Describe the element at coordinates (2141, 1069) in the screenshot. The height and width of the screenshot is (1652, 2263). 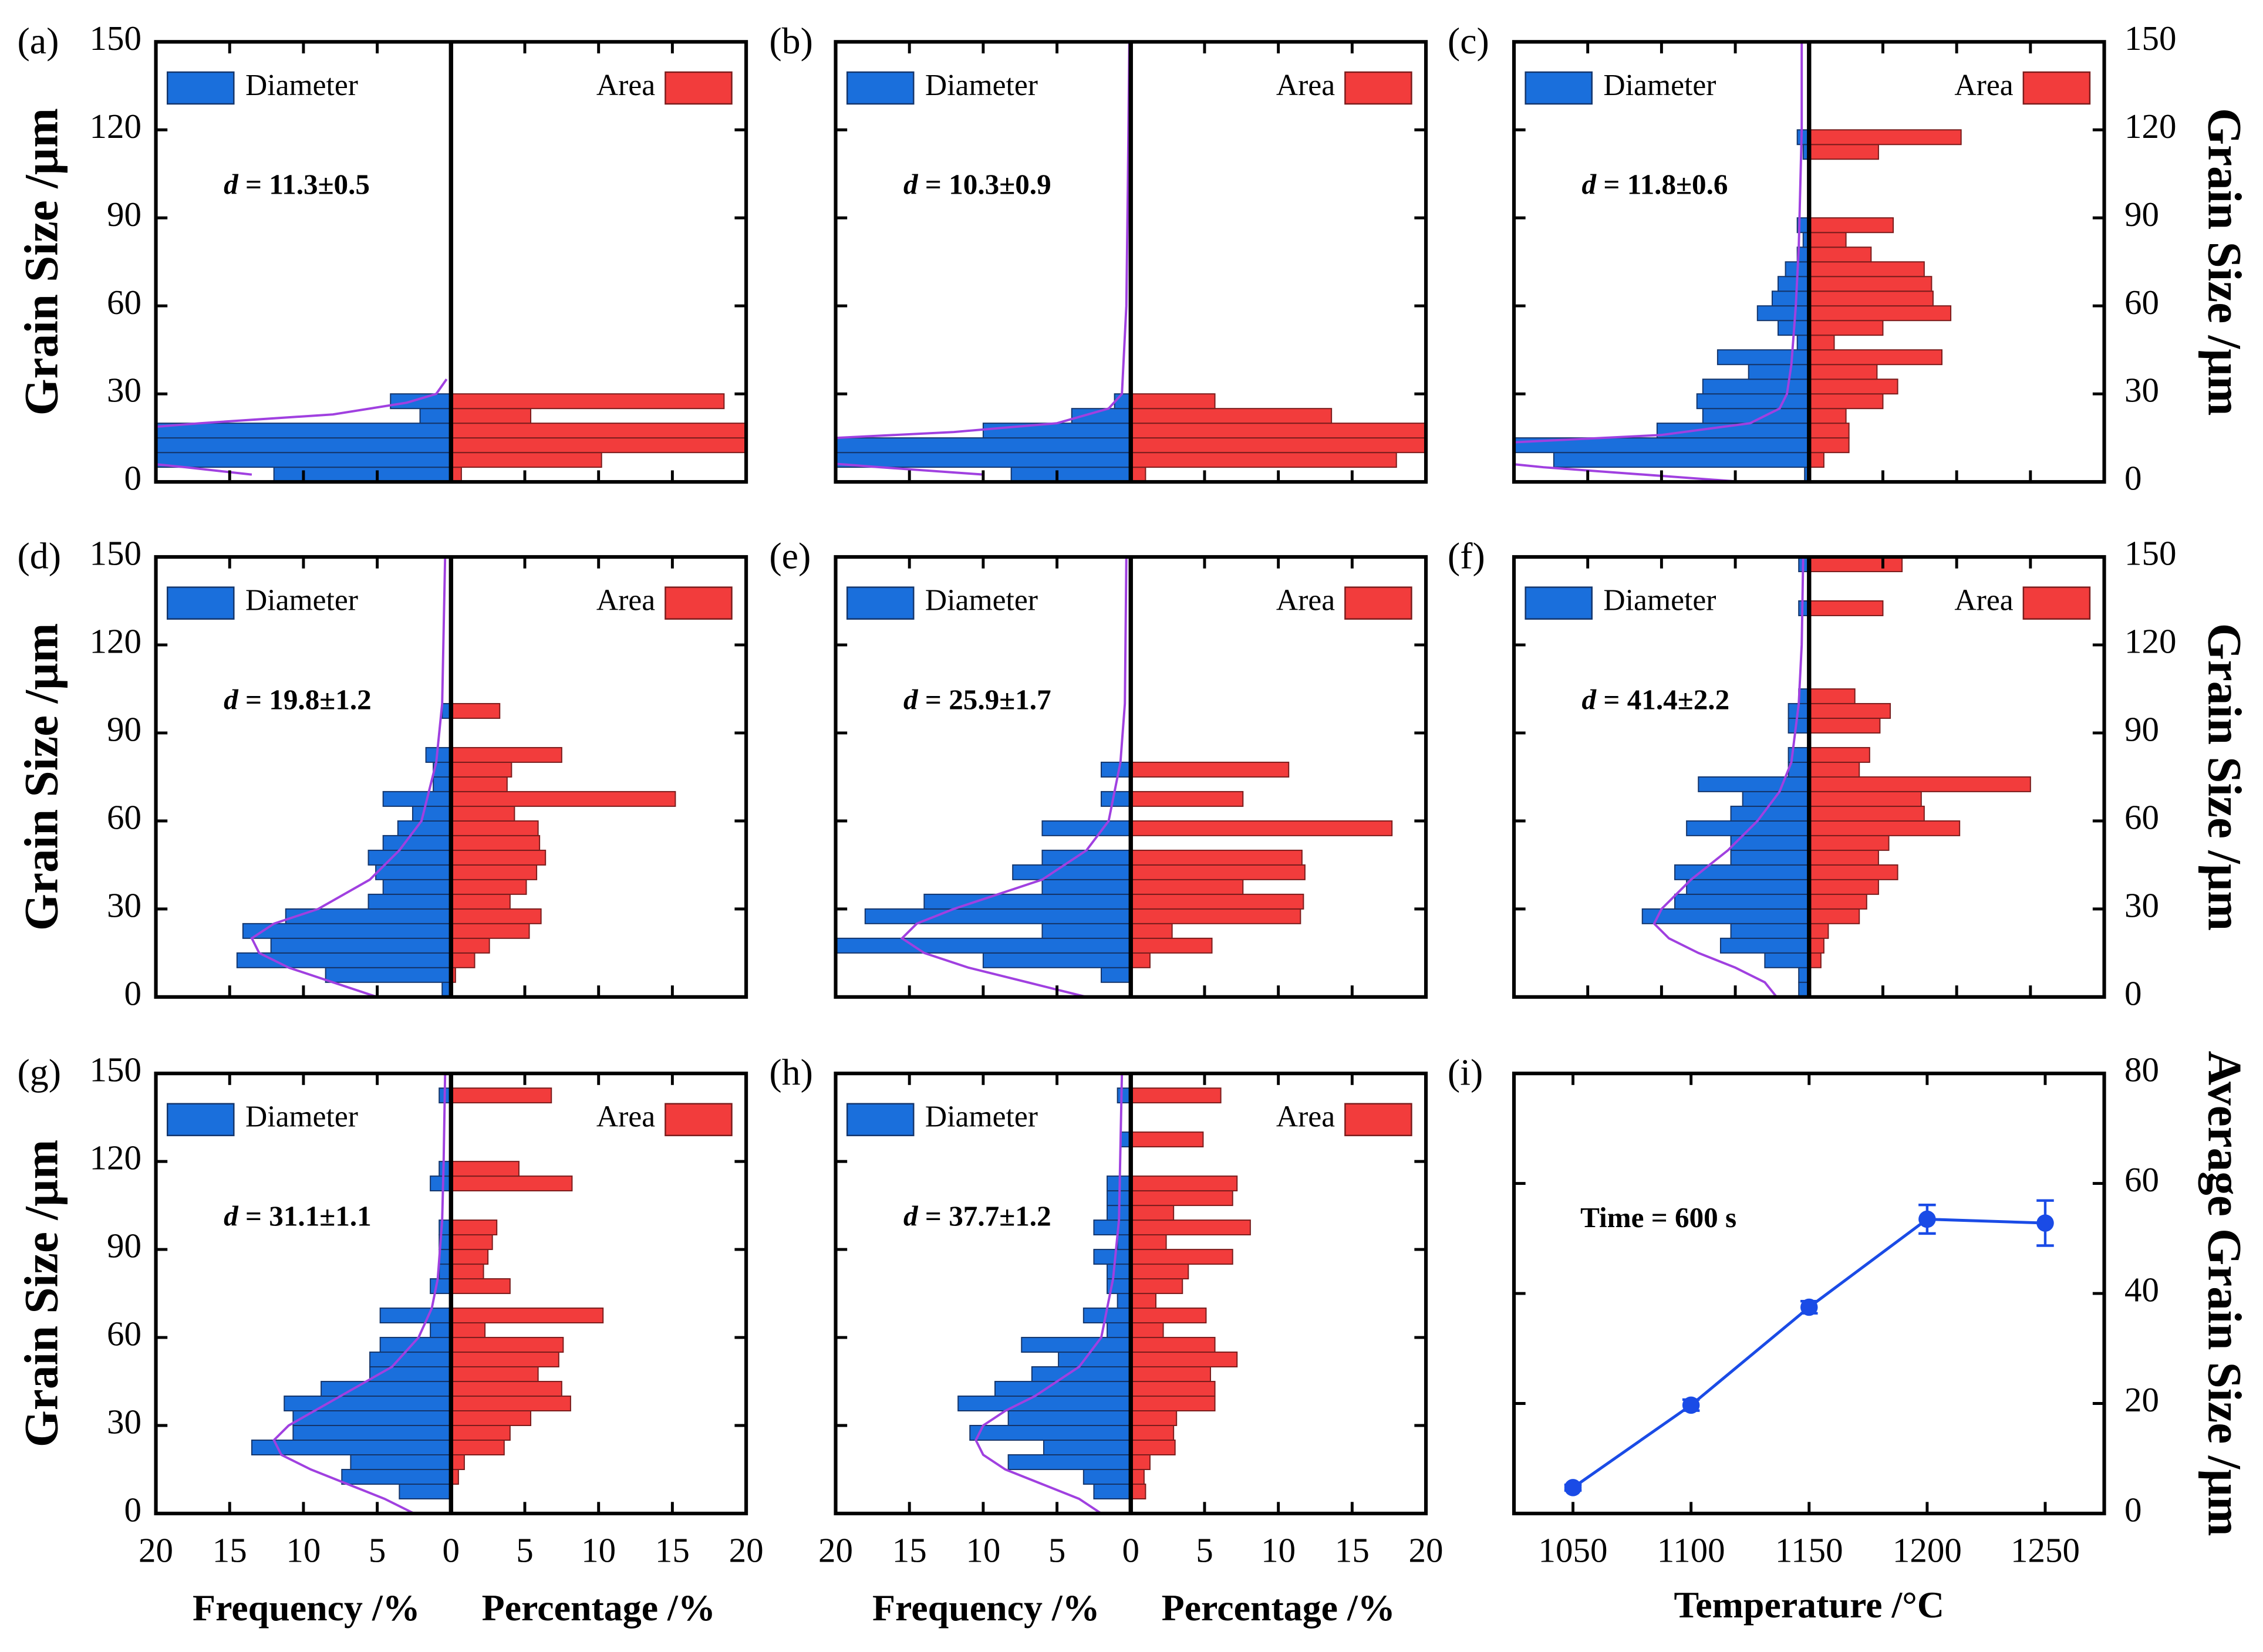
I see `y-tick-label: 80` at that location.